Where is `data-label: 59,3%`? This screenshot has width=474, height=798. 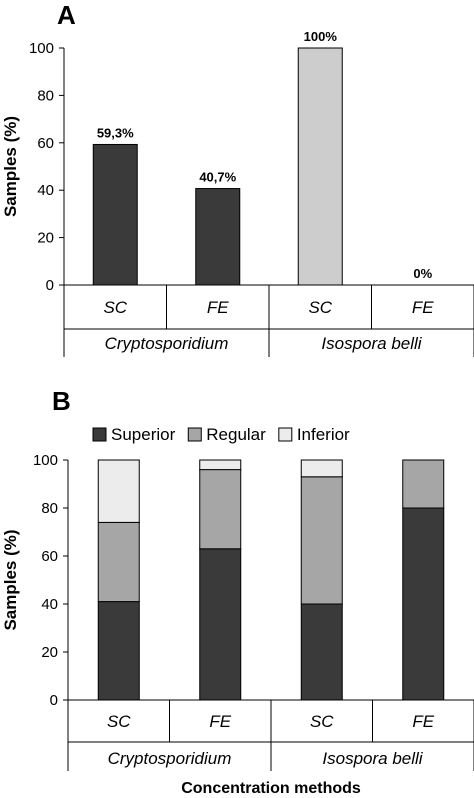
data-label: 59,3% is located at coordinates (115, 132).